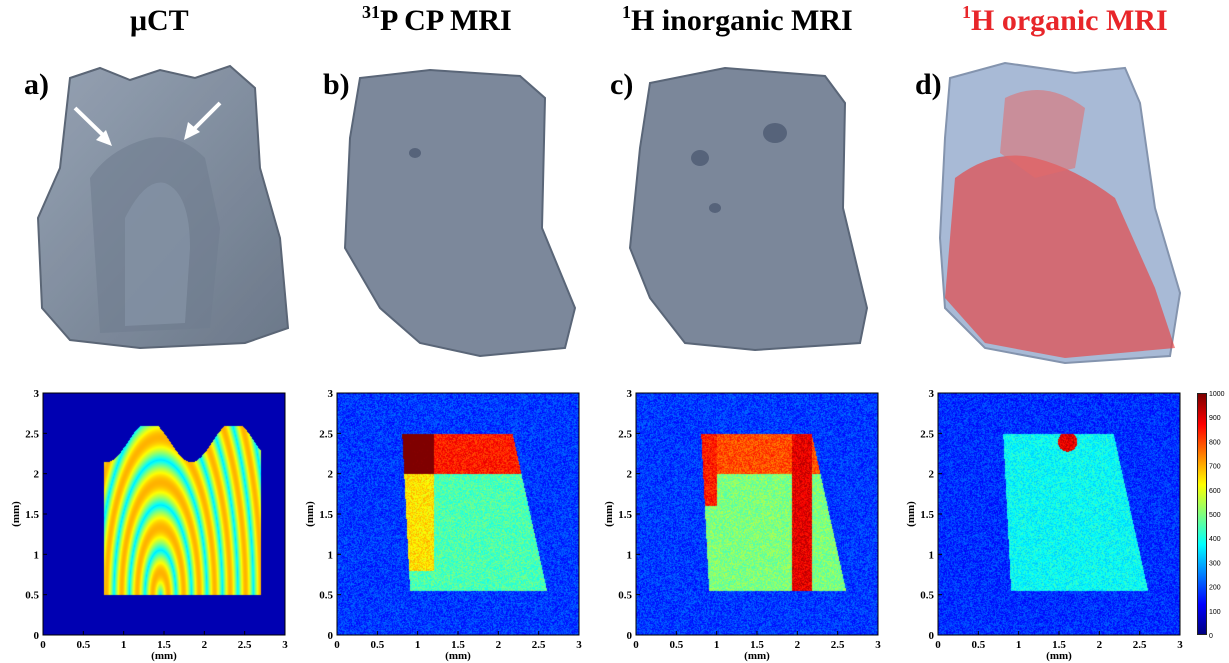  Describe the element at coordinates (1065, 19) in the screenshot. I see `panel-d-title: 1H organic MRI` at that location.